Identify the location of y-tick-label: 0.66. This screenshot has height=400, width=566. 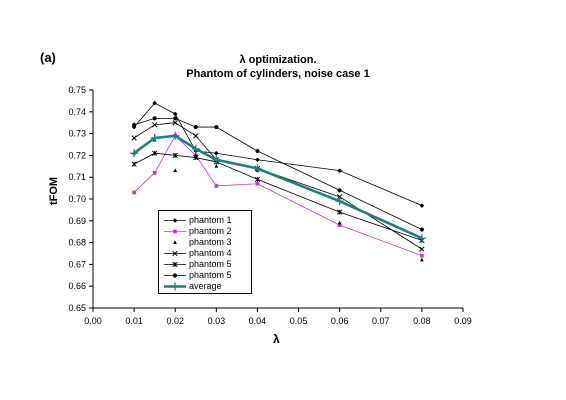
(77, 286).